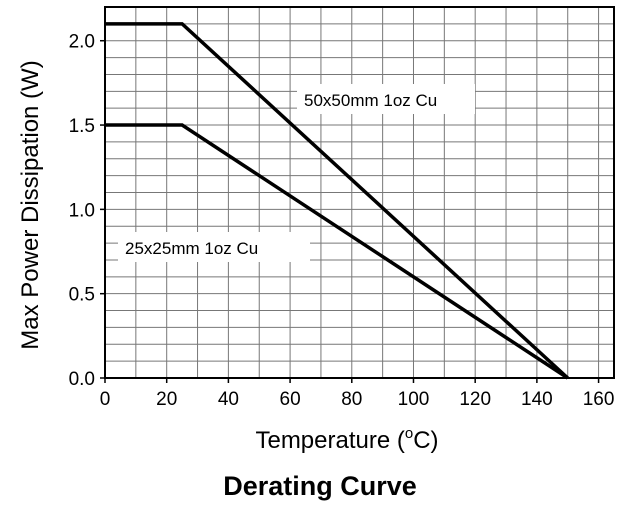 Image resolution: width=628 pixels, height=508 pixels. Describe the element at coordinates (30, 204) in the screenshot. I see `y-axis-title: Max Power Dissipation (W)` at that location.